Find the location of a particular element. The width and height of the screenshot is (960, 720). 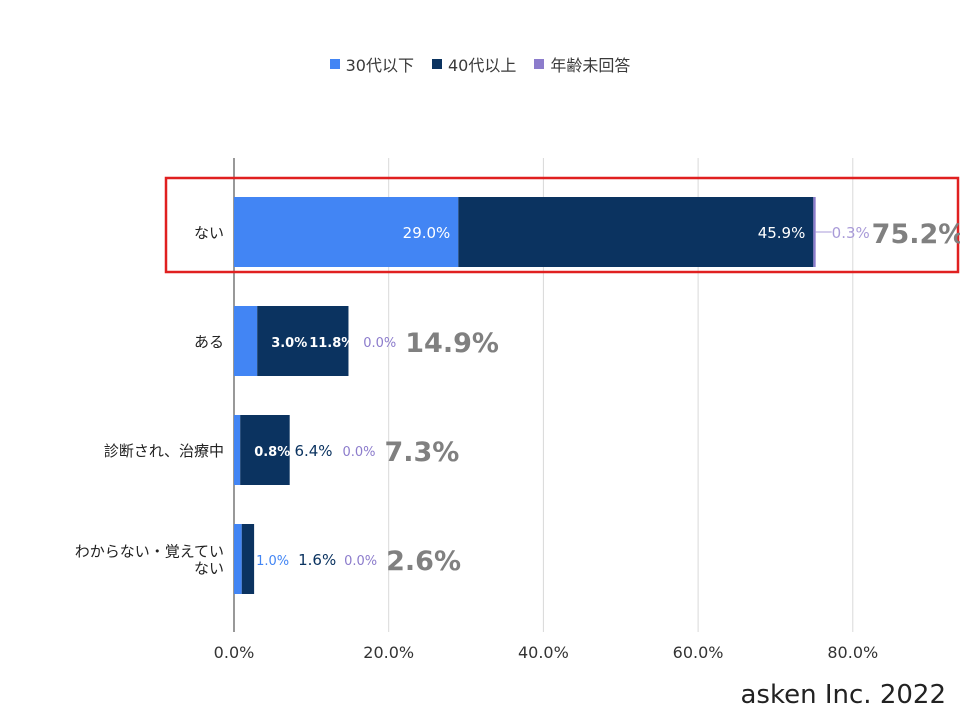

value-label-30s: 0.8% is located at coordinates (272, 452).